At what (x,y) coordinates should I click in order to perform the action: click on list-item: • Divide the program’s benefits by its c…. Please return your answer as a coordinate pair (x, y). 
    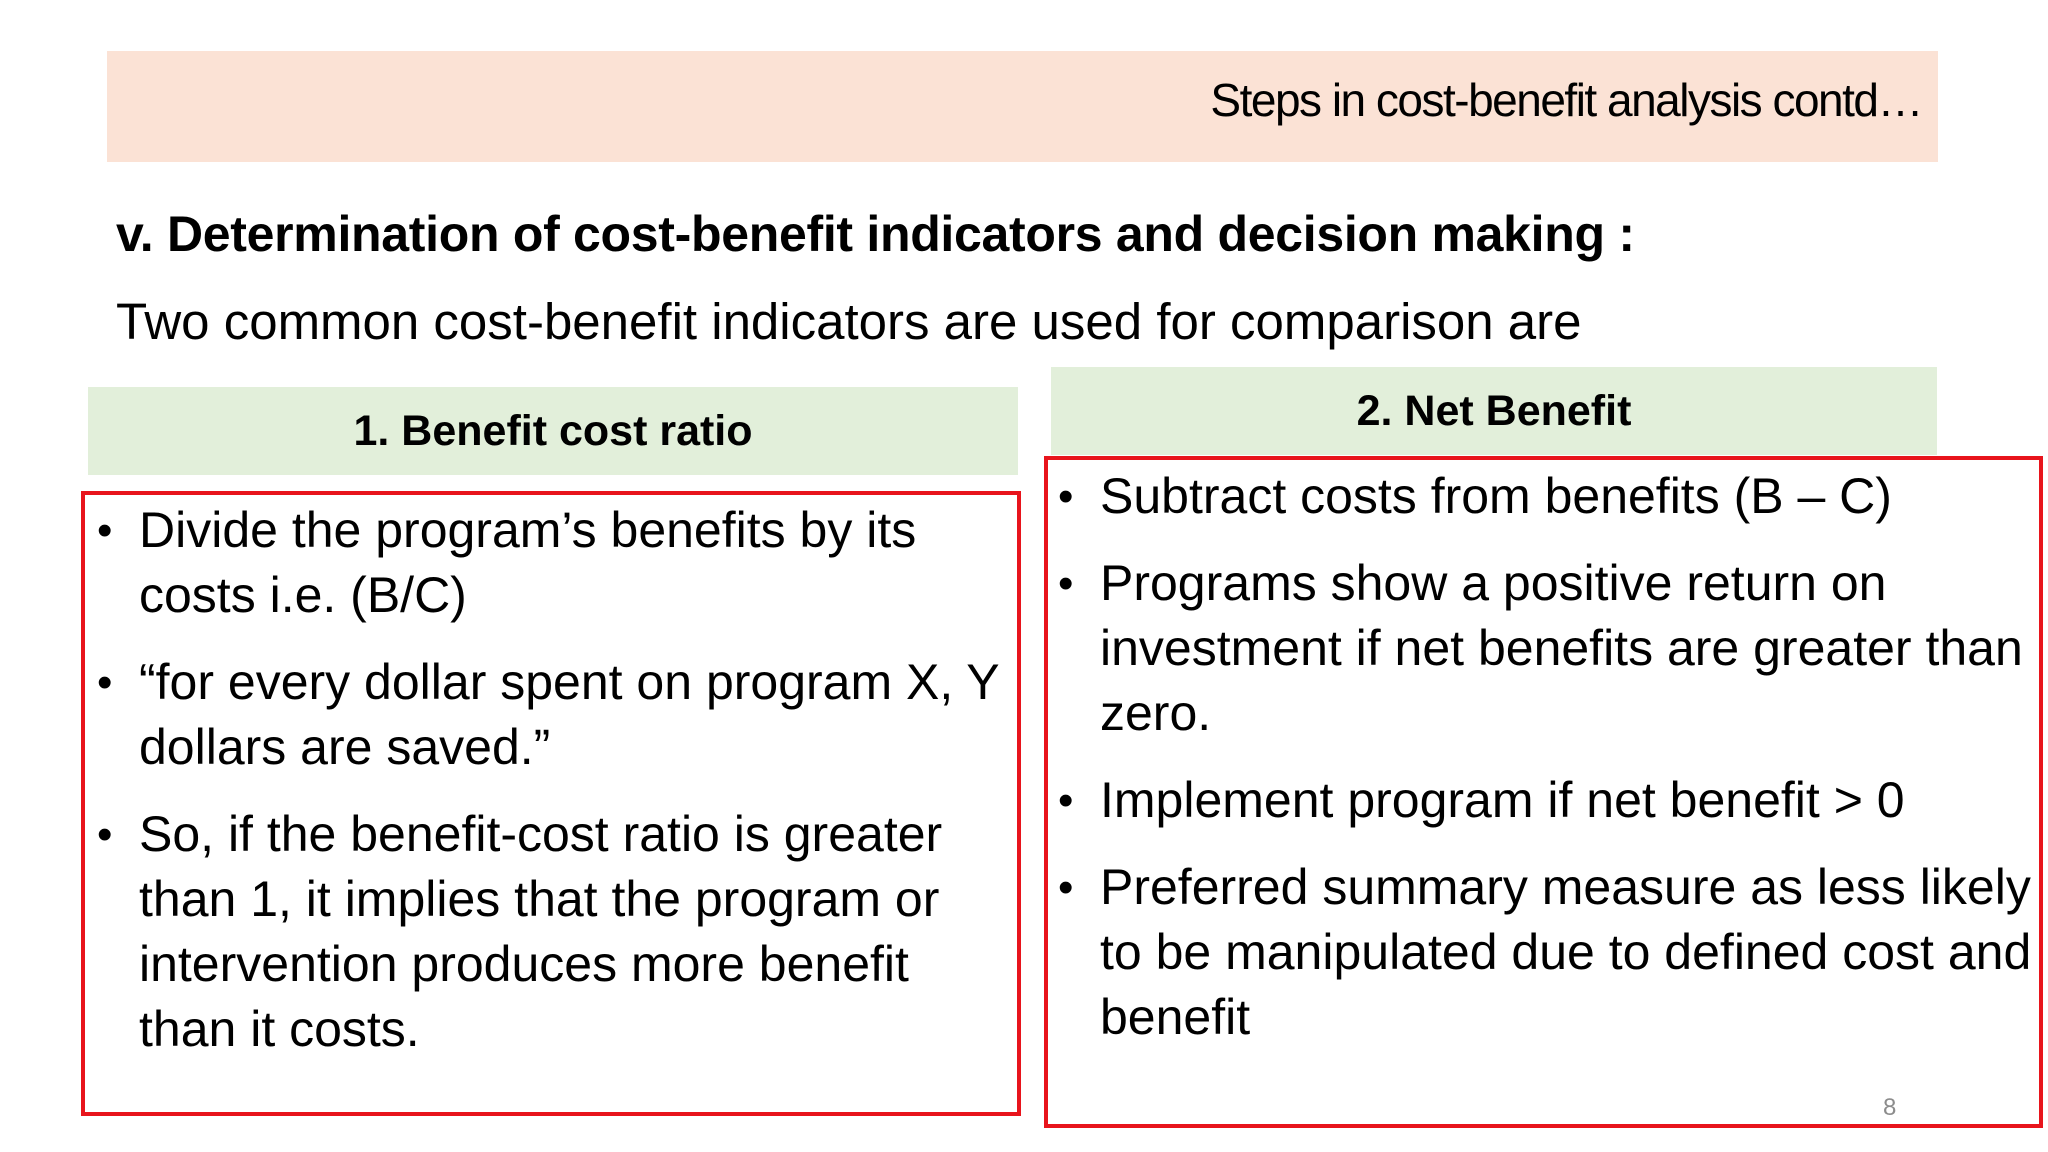
    Looking at the image, I should click on (557, 563).